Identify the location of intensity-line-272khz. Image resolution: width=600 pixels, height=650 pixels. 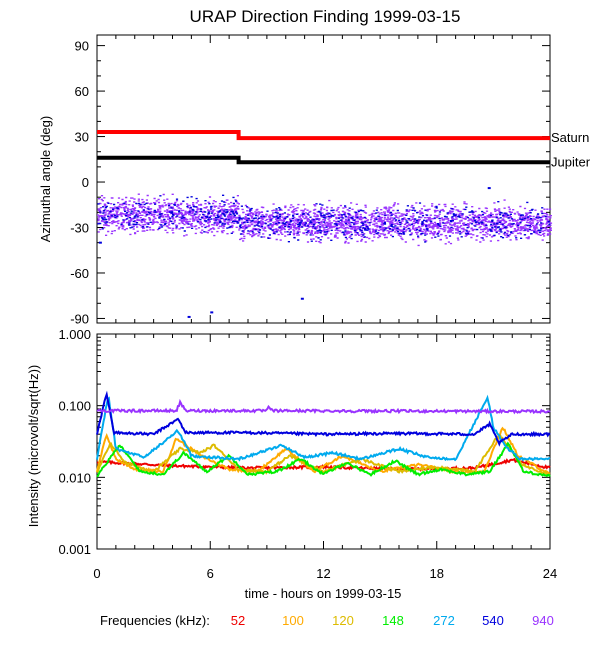
(323, 428).